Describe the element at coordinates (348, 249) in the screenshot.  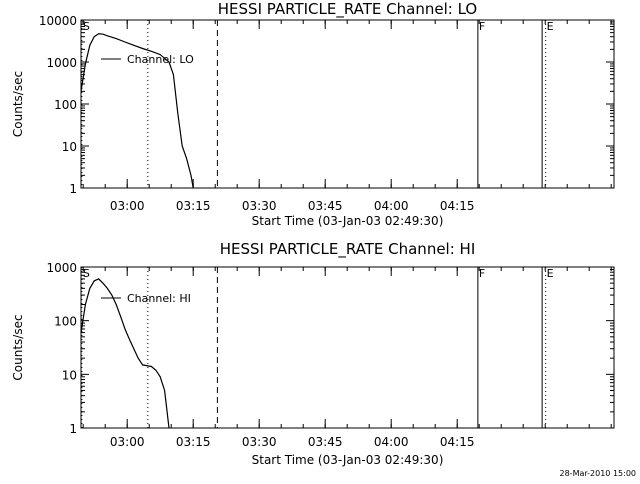
I see `chart-title: HESSI PARTICLE_RATE Channel: HI` at that location.